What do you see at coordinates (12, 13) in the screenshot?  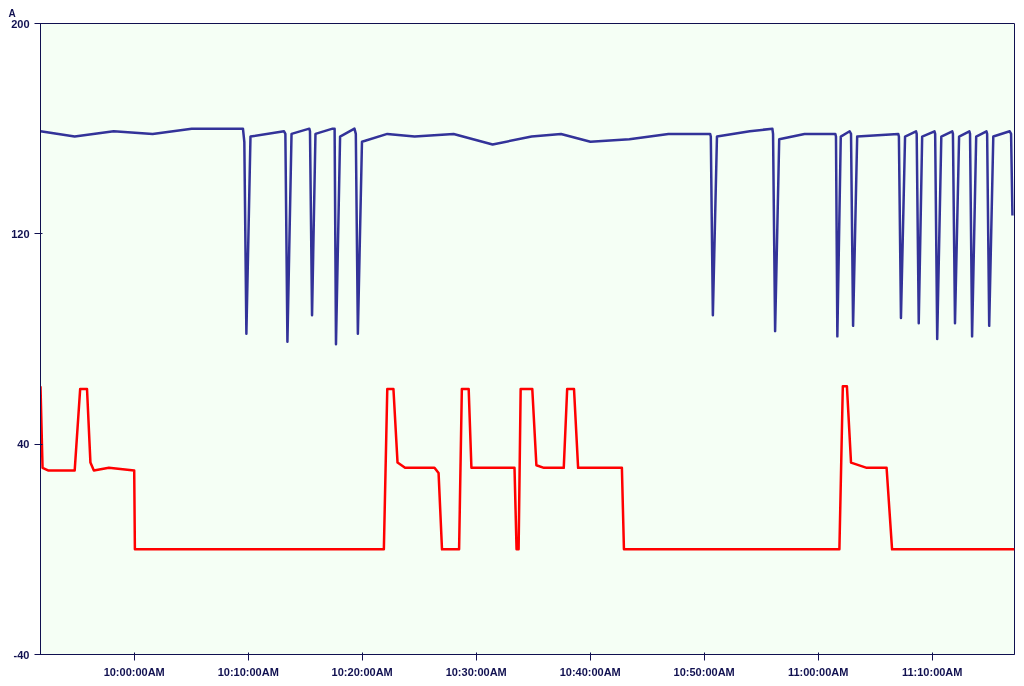 I see `y-axis-title: A` at bounding box center [12, 13].